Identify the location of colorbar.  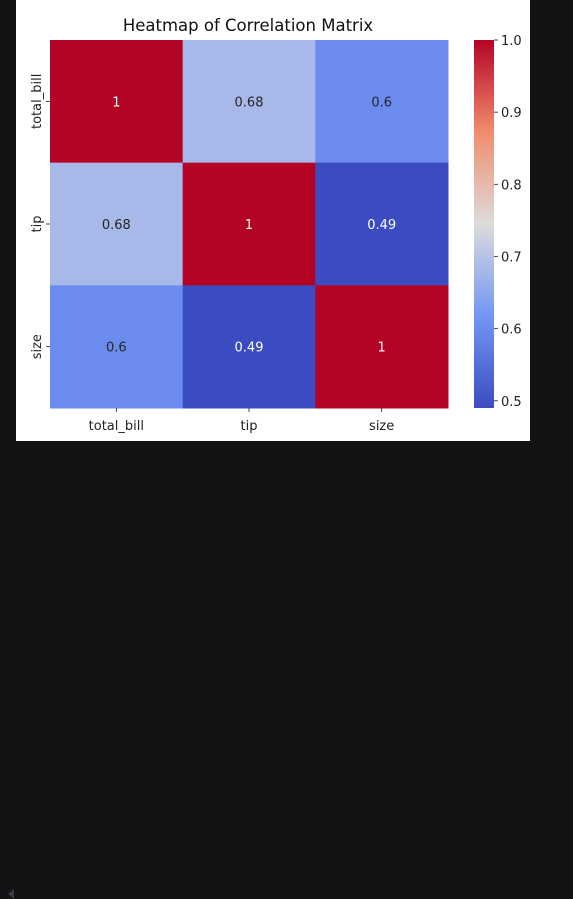
(484, 224).